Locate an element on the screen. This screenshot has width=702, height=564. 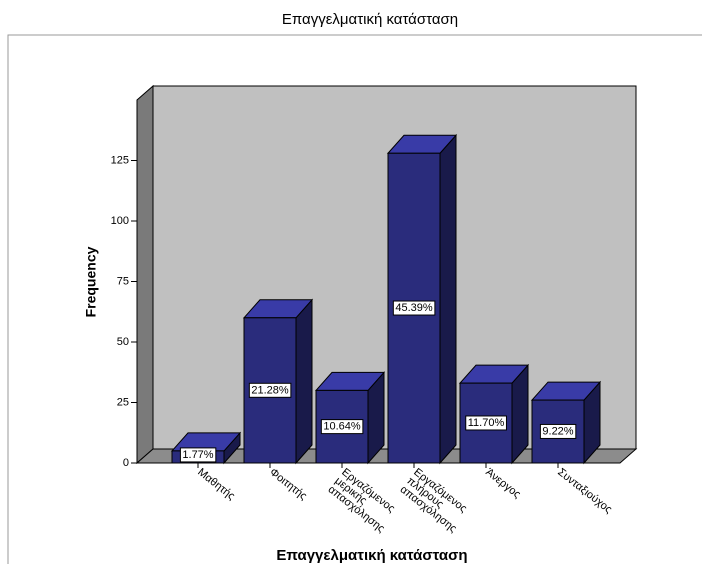
value-label: 1.77% is located at coordinates (197, 455).